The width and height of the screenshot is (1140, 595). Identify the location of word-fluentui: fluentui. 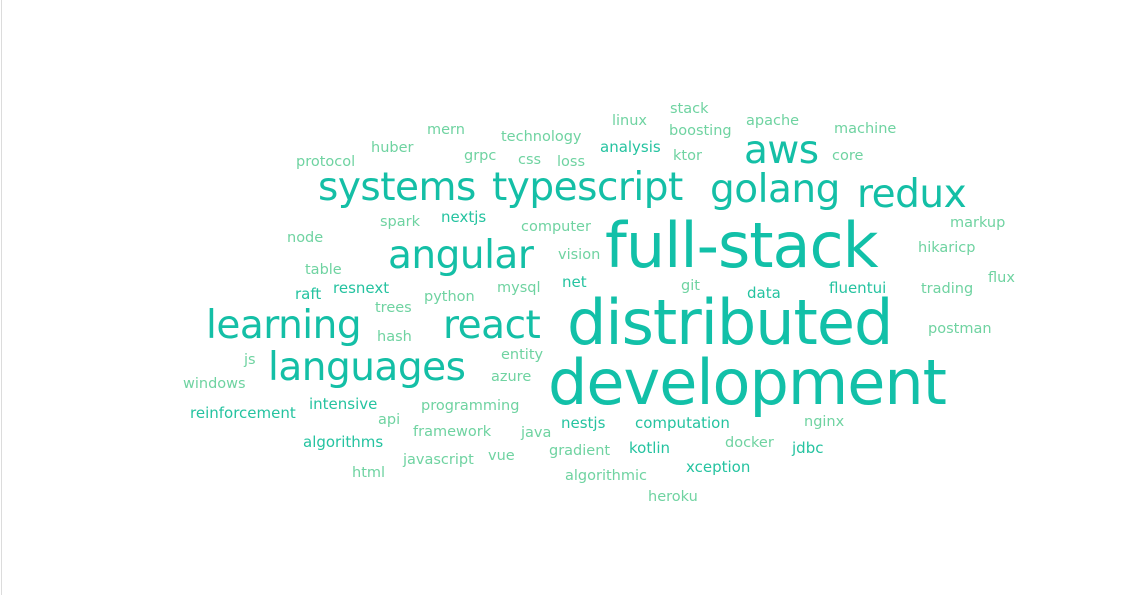
(858, 288).